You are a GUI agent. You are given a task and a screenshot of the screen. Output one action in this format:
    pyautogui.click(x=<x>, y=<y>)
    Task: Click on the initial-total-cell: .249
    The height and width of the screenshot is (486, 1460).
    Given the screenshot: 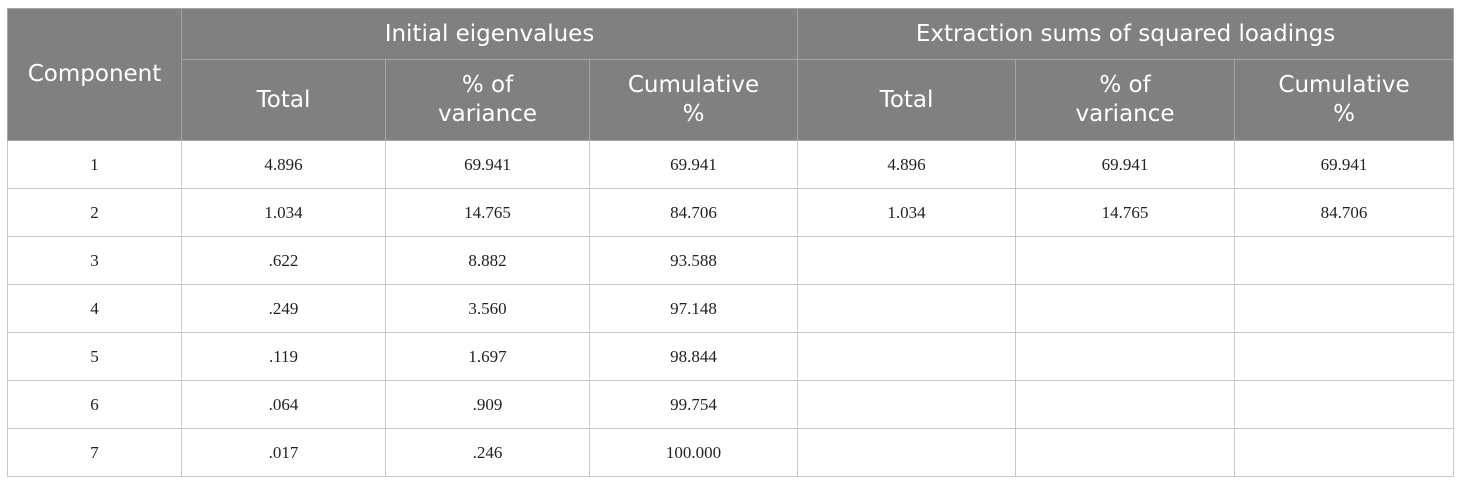 What is the action you would take?
    pyautogui.click(x=283, y=308)
    